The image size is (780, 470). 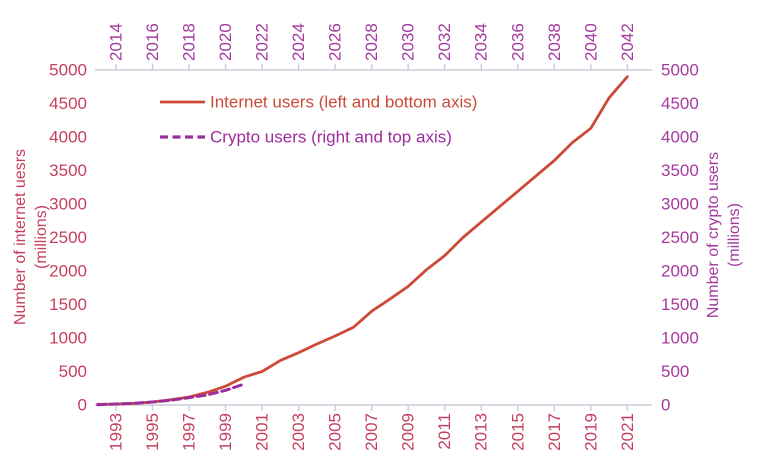 What do you see at coordinates (225, 42) in the screenshot?
I see `top-axis-tick-label: 2020` at bounding box center [225, 42].